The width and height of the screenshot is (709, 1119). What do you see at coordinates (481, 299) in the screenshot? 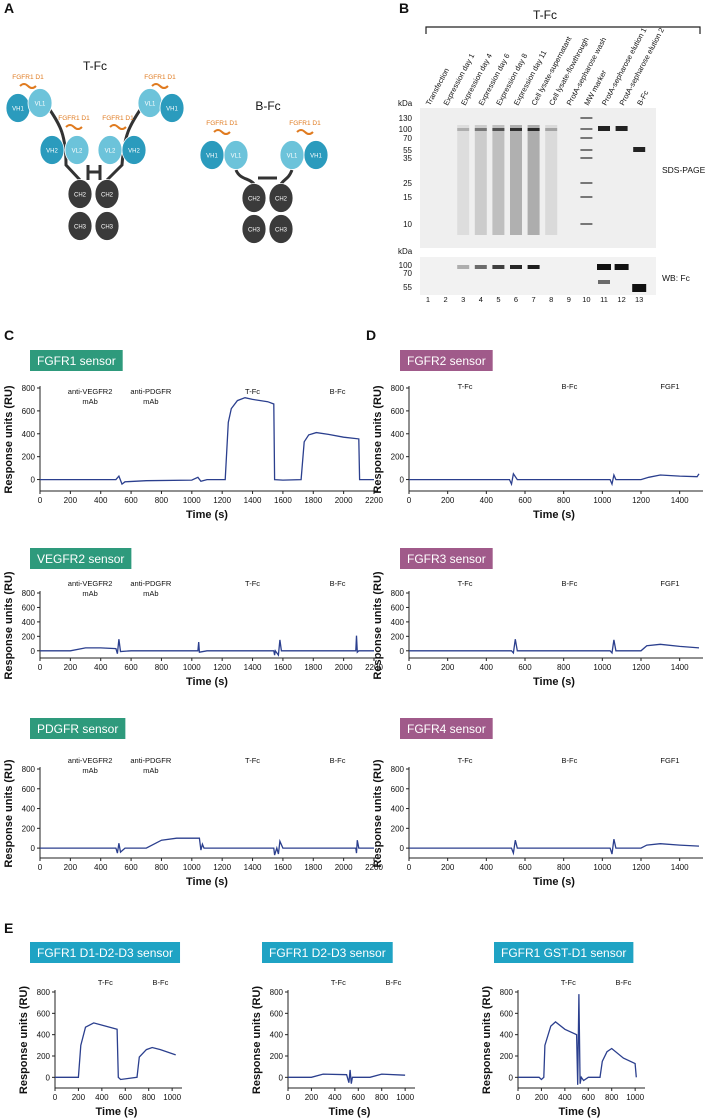
I see `lane-number: 4` at bounding box center [481, 299].